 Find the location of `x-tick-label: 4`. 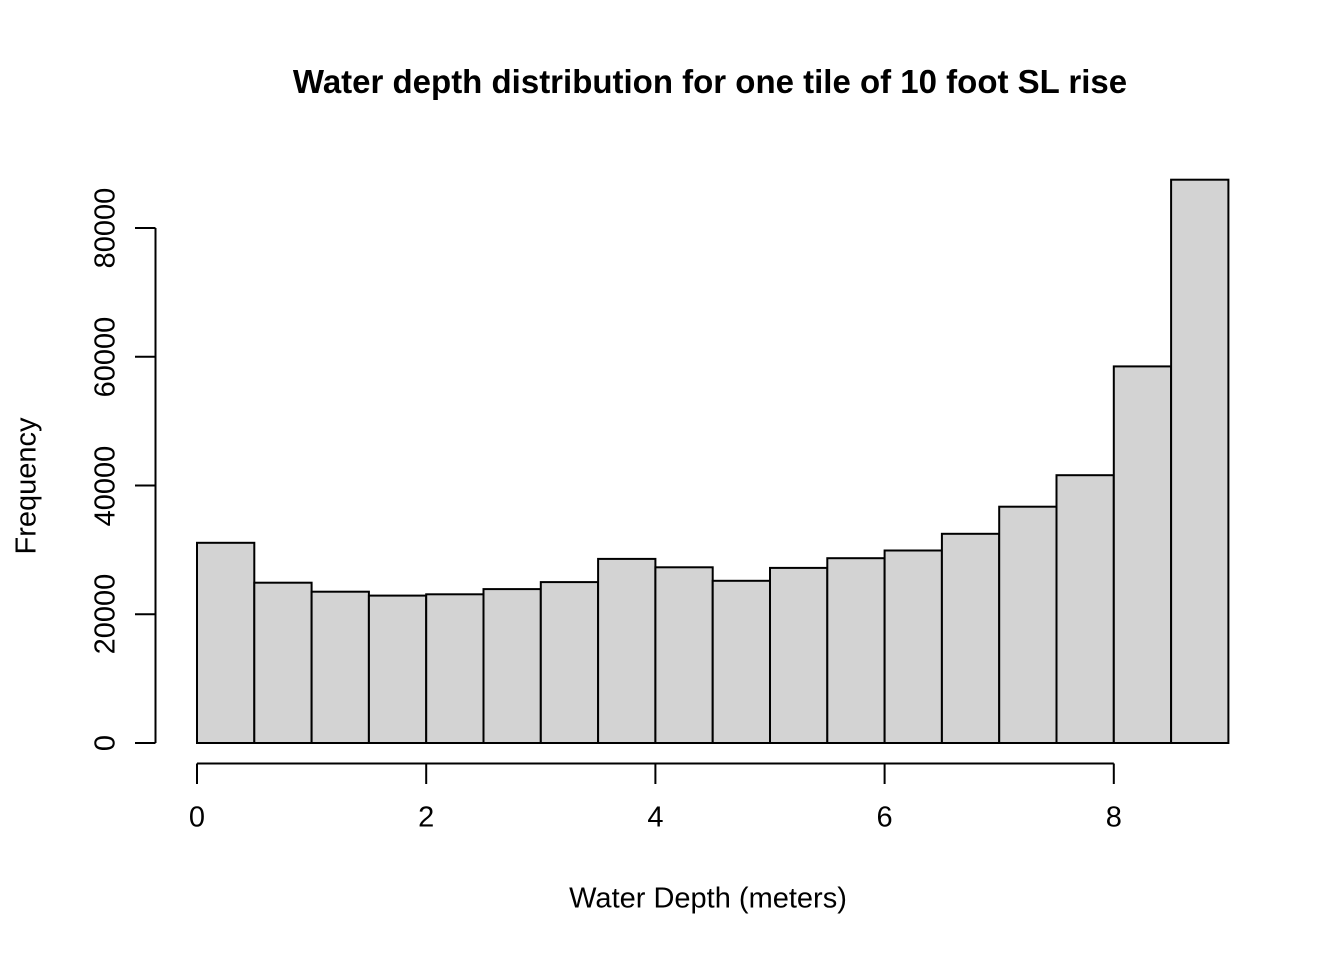

x-tick-label: 4 is located at coordinates (655, 817).